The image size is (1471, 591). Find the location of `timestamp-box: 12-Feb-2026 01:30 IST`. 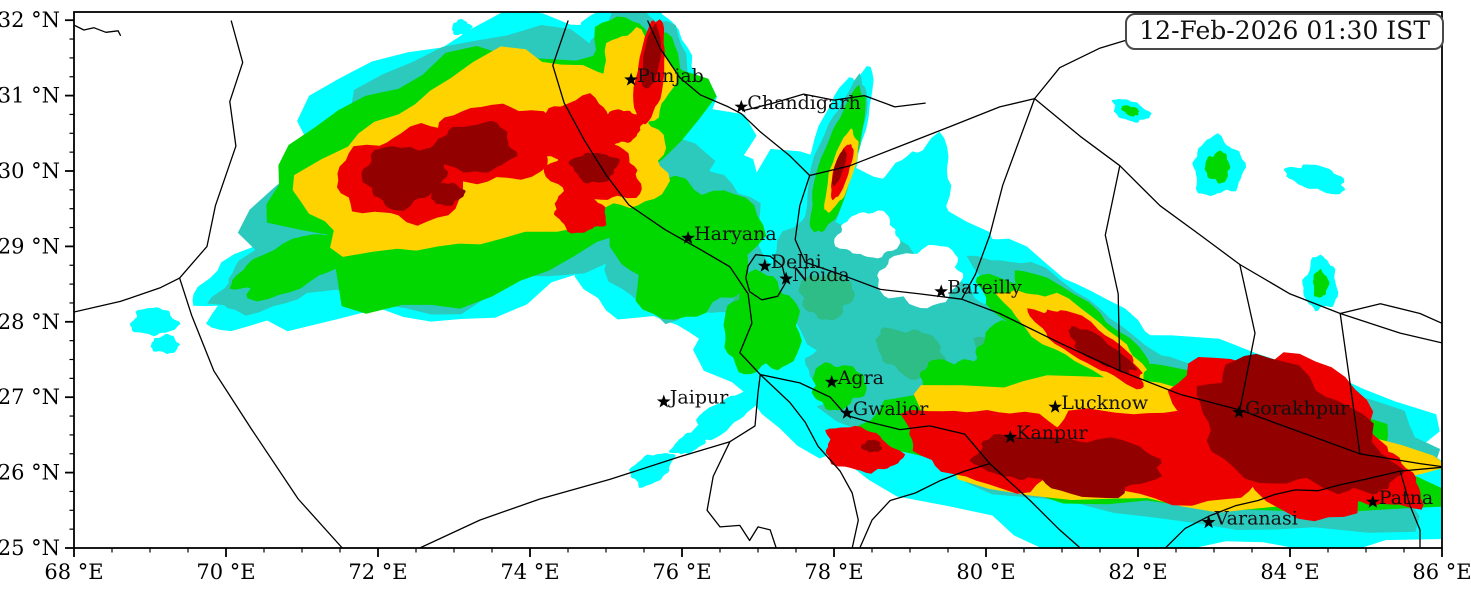

timestamp-box: 12-Feb-2026 01:30 IST is located at coordinates (1284, 31).